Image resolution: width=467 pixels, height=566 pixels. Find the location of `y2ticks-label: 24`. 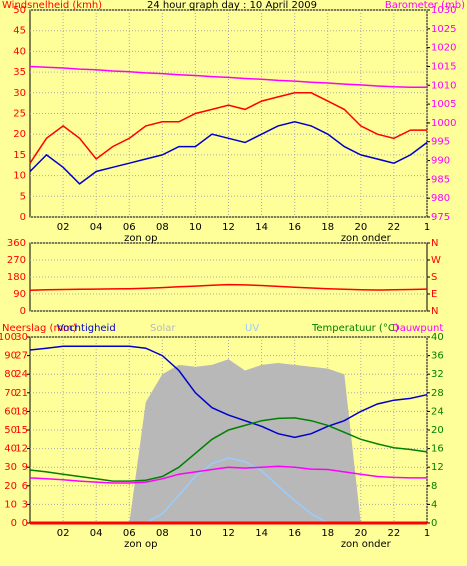

y2ticks-label: 24 is located at coordinates (437, 411).